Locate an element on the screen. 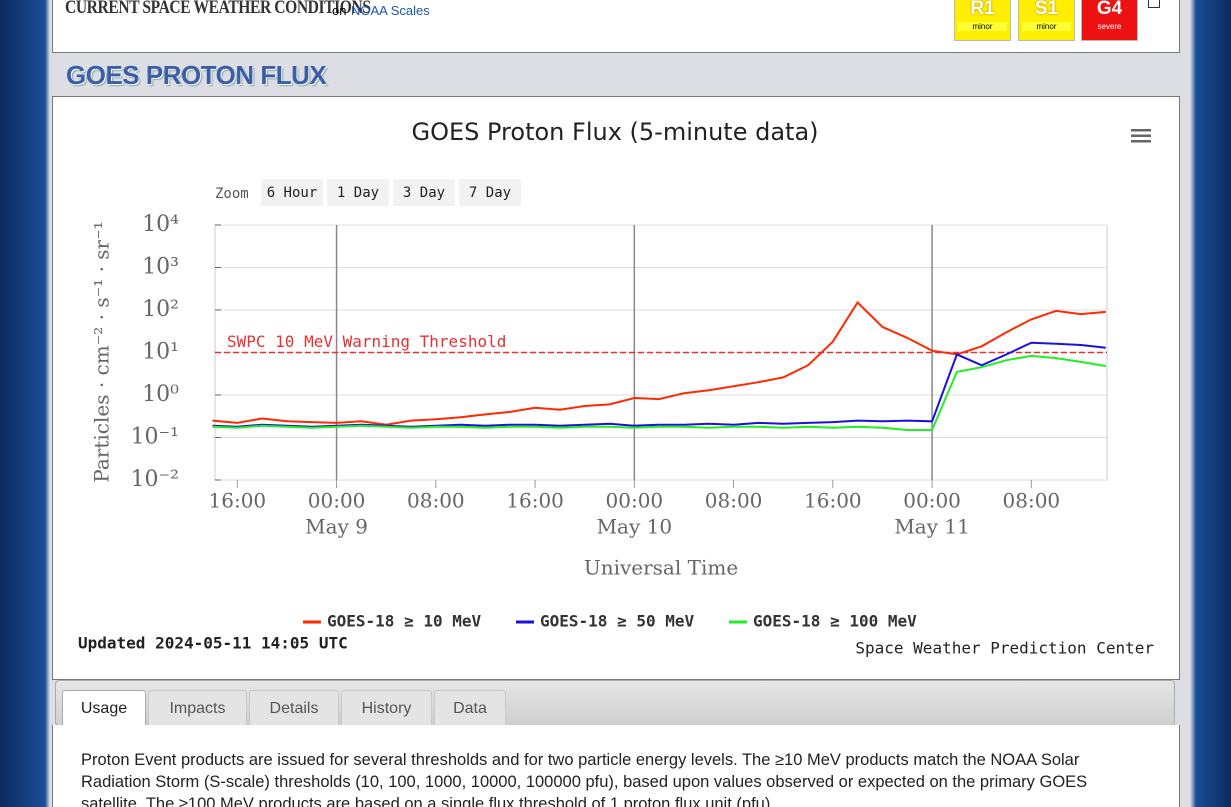 The image size is (1231, 807). tab: Impacts is located at coordinates (197, 708).